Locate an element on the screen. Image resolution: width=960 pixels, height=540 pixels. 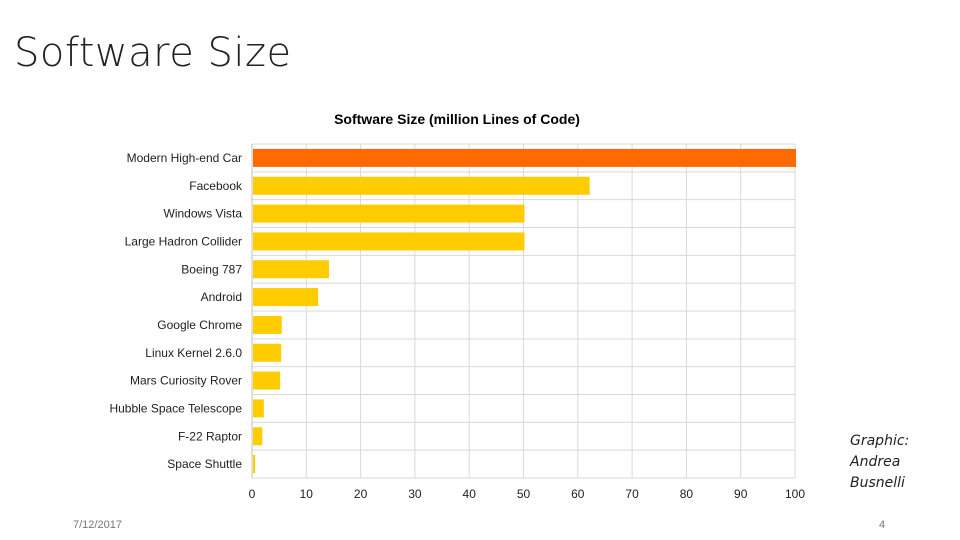
slide-title: Software Size is located at coordinates (153, 53).